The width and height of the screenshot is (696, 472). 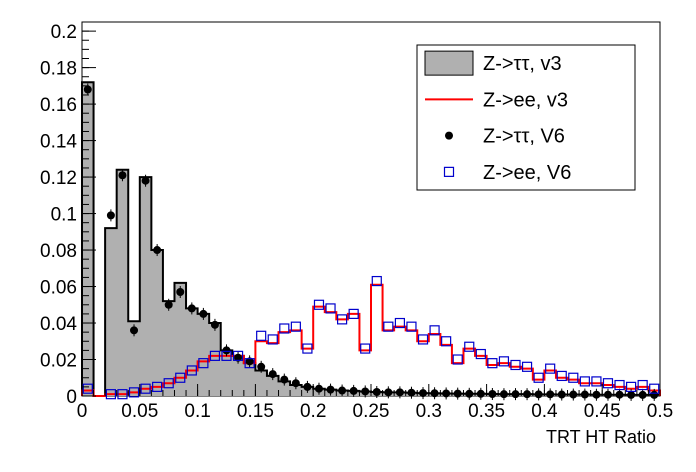 What do you see at coordinates (58, 251) in the screenshot?
I see `y-tick-label: 0.08` at bounding box center [58, 251].